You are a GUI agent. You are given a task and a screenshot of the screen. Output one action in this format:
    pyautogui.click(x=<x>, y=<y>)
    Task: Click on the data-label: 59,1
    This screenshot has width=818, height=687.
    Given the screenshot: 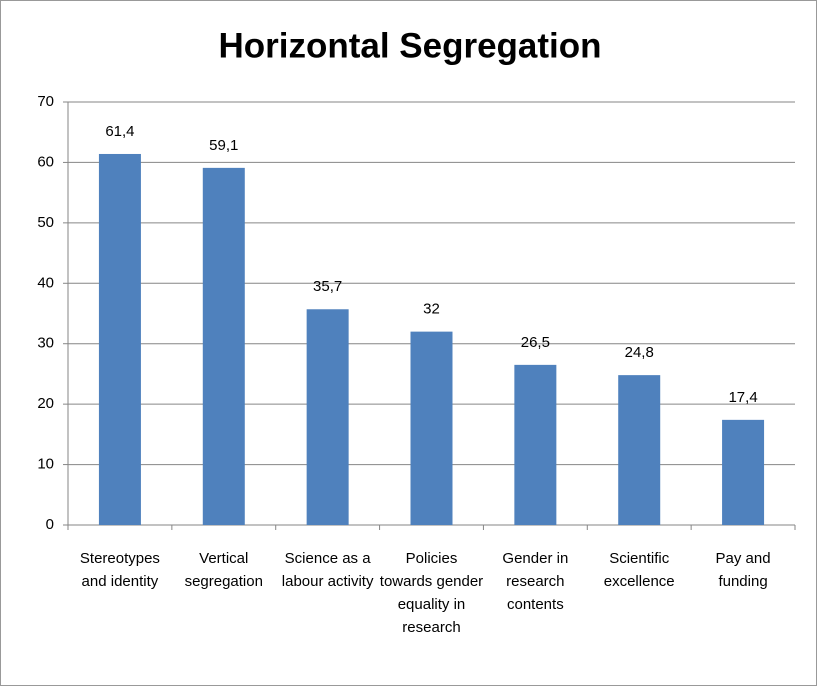 What is the action you would take?
    pyautogui.click(x=223, y=145)
    